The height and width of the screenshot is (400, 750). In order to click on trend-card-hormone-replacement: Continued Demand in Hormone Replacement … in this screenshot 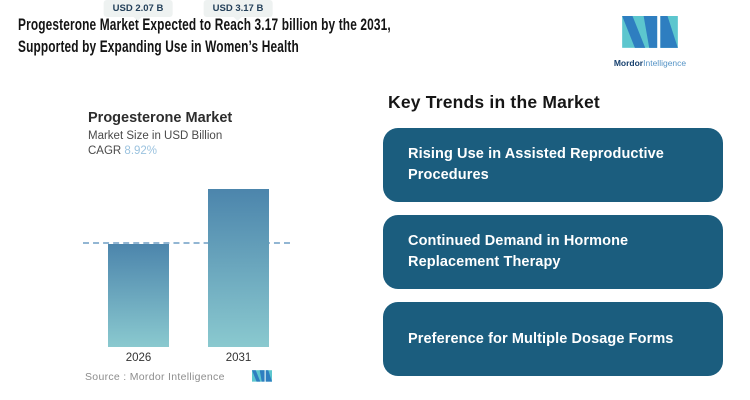, I will do `click(553, 252)`.